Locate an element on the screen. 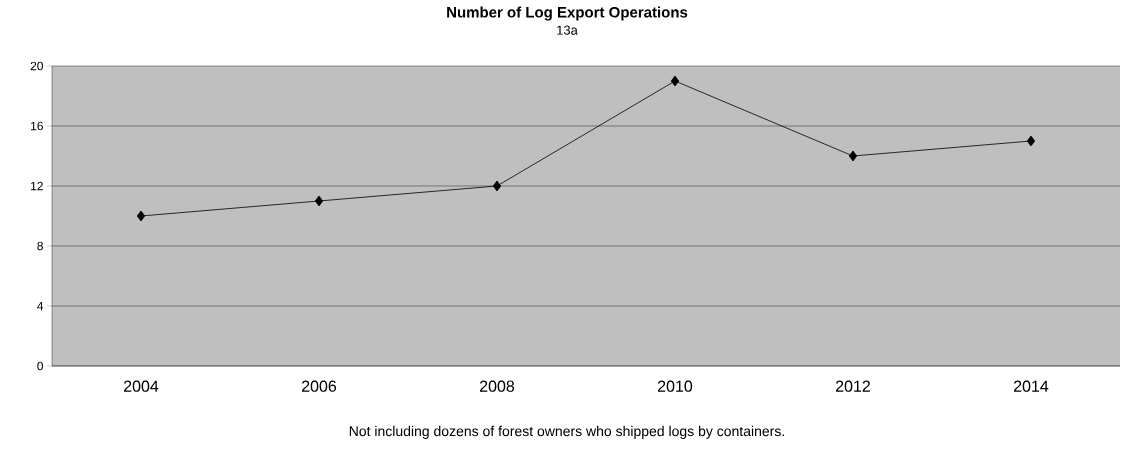  x-tick-label: 2010 is located at coordinates (675, 386).